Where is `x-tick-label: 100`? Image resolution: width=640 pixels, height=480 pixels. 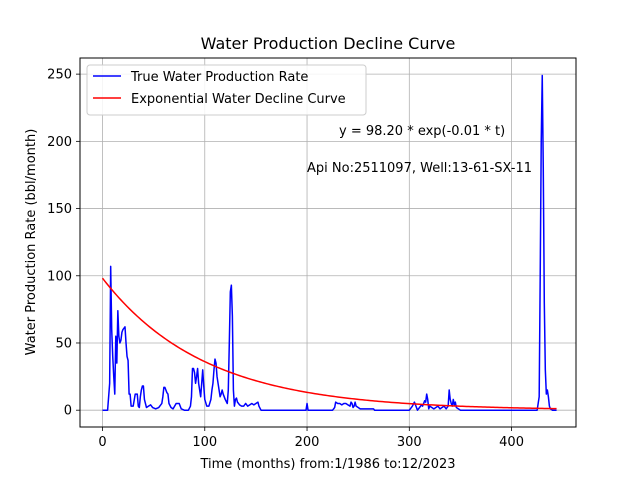 x-tick-label: 100 is located at coordinates (204, 442).